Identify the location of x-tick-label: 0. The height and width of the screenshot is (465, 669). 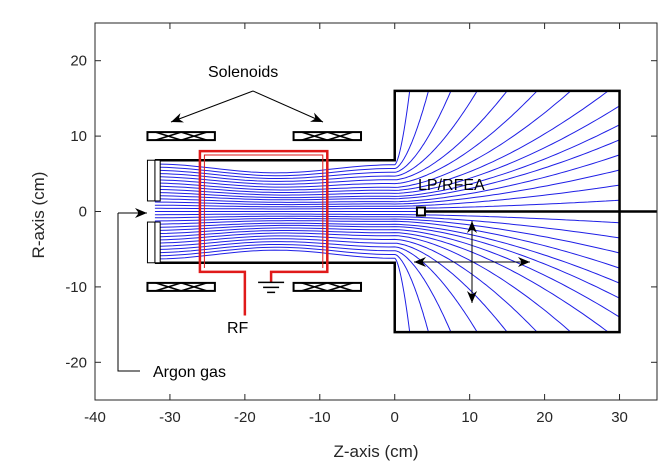
(395, 417).